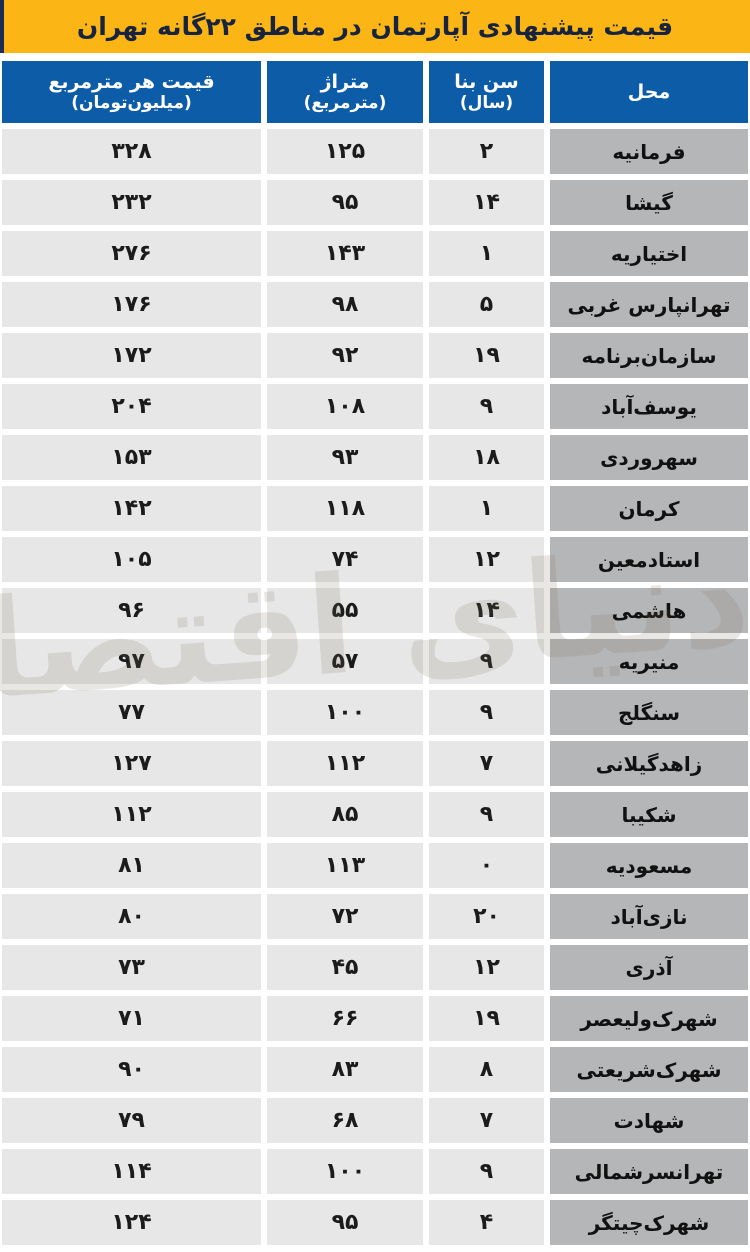 The height and width of the screenshot is (1252, 750). What do you see at coordinates (345, 151) in the screenshot?
I see `area-cell: ۱۲۵` at bounding box center [345, 151].